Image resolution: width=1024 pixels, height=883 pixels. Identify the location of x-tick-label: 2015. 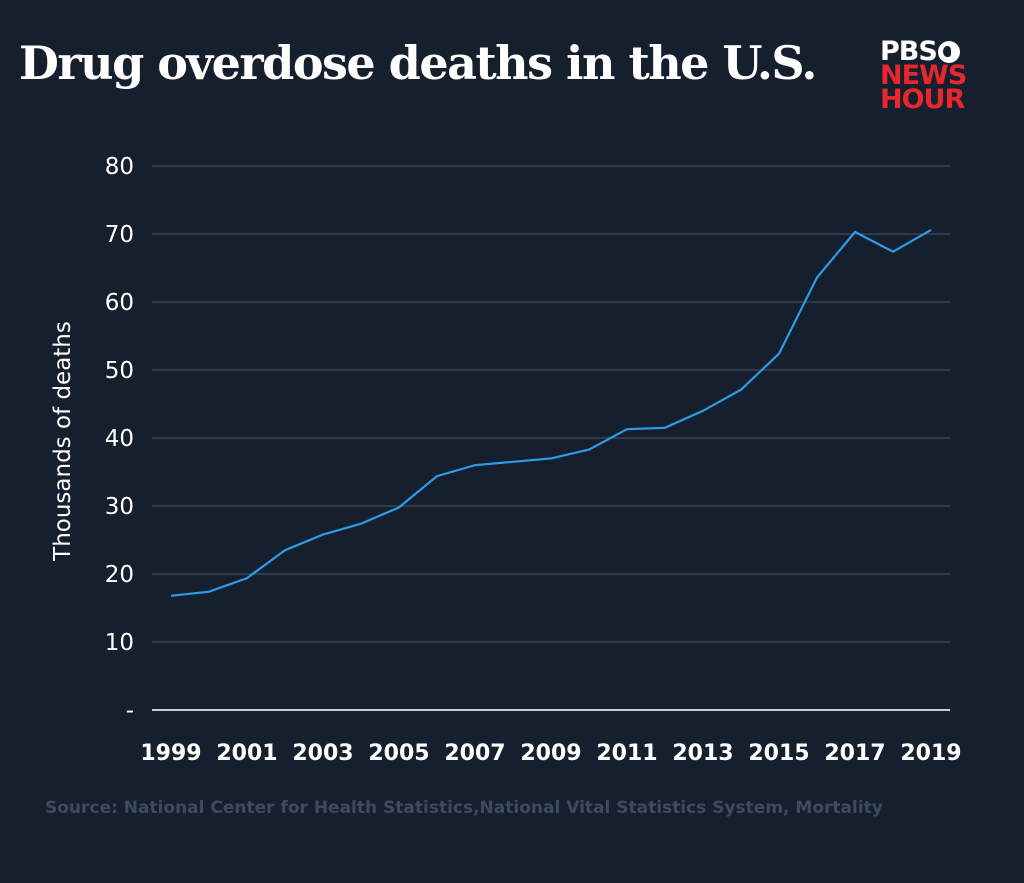
(778, 753).